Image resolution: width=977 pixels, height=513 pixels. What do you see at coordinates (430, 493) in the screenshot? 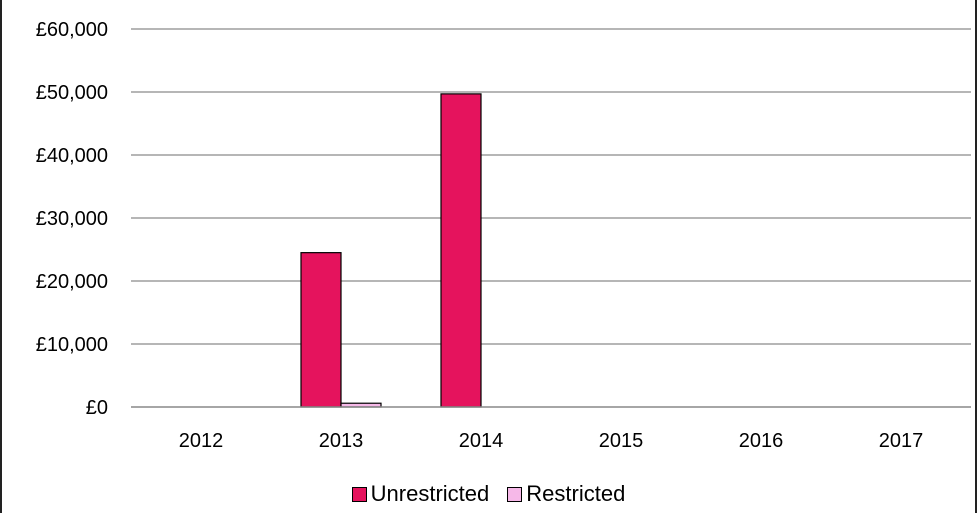
I see `legend-label-unrestricted: Unrestricted` at bounding box center [430, 493].